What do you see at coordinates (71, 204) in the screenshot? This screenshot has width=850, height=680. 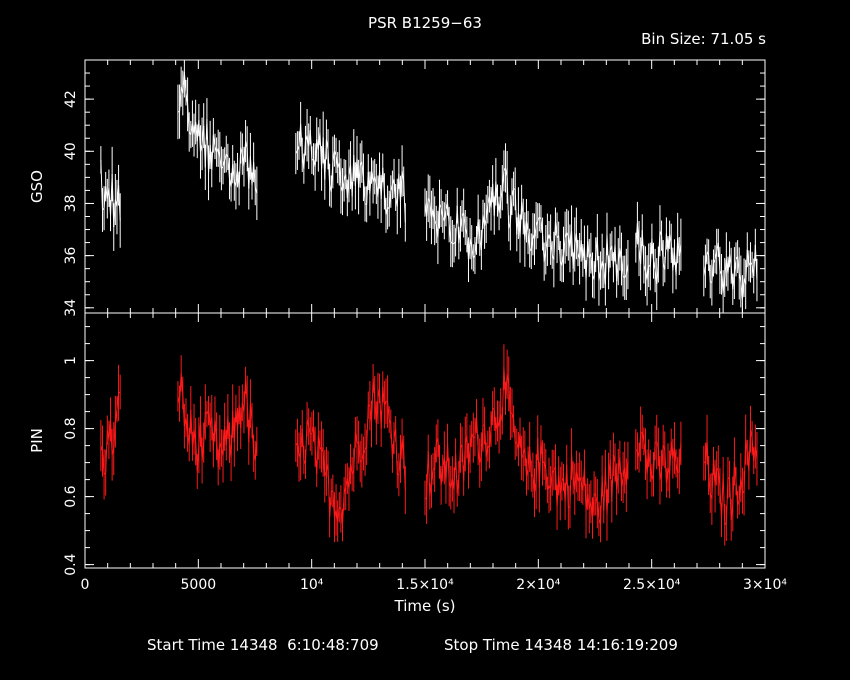 I see `y-tick-label: 38` at bounding box center [71, 204].